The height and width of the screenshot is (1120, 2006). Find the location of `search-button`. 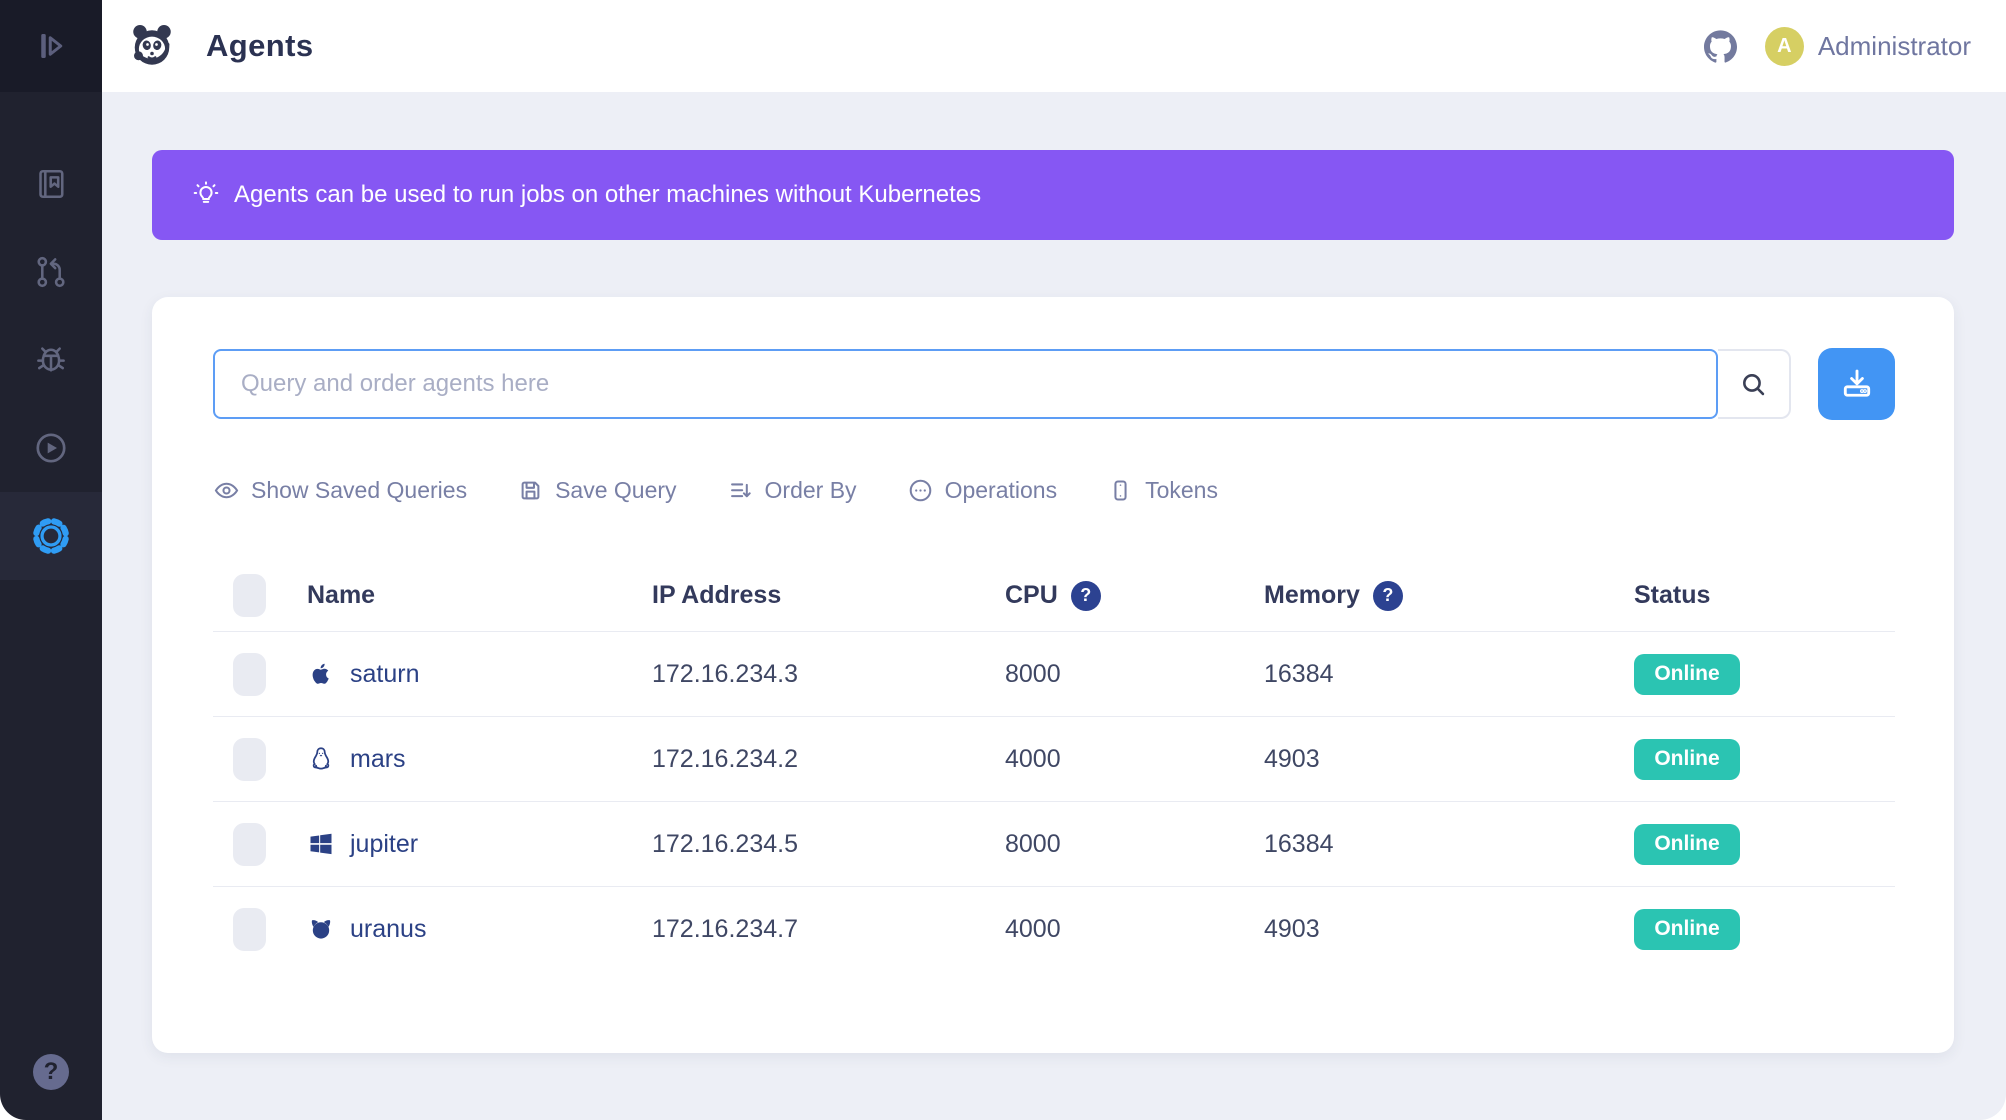

search-button is located at coordinates (1754, 384).